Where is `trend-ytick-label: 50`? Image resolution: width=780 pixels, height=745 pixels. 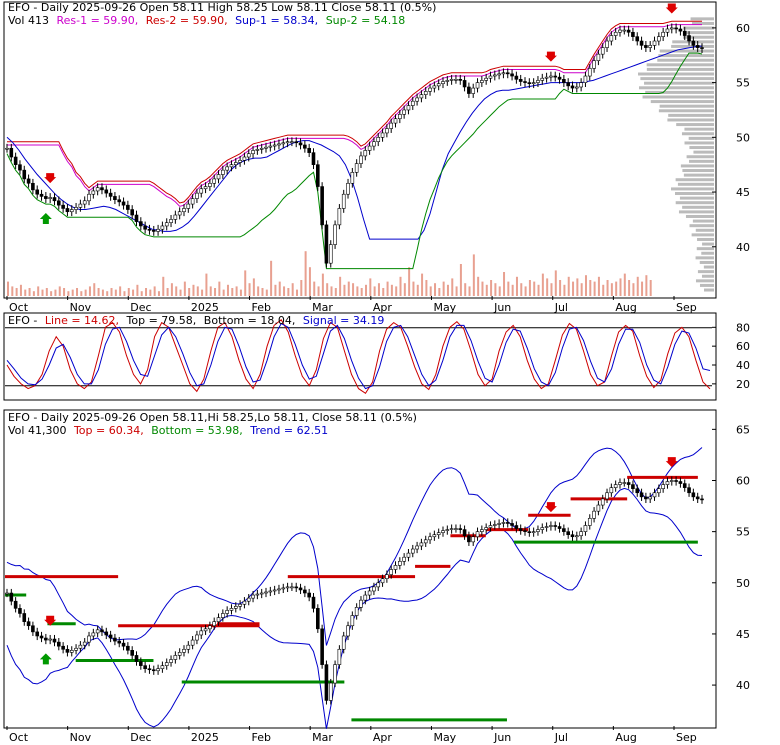 trend-ytick-label: 50 is located at coordinates (743, 583).